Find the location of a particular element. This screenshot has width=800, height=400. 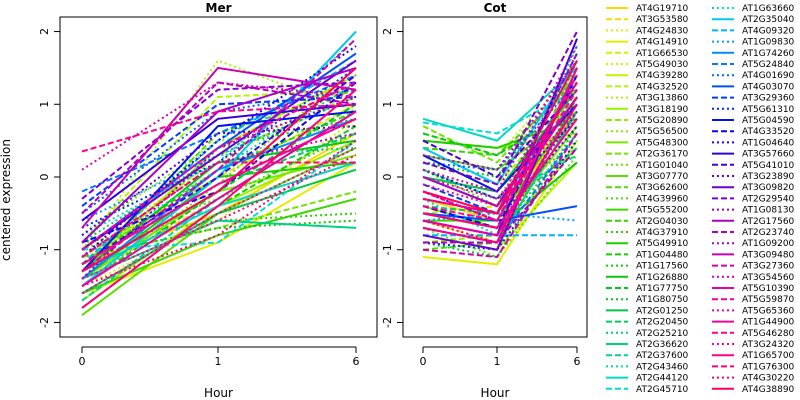

series-line-AT1G74260 is located at coordinates (219, 198).